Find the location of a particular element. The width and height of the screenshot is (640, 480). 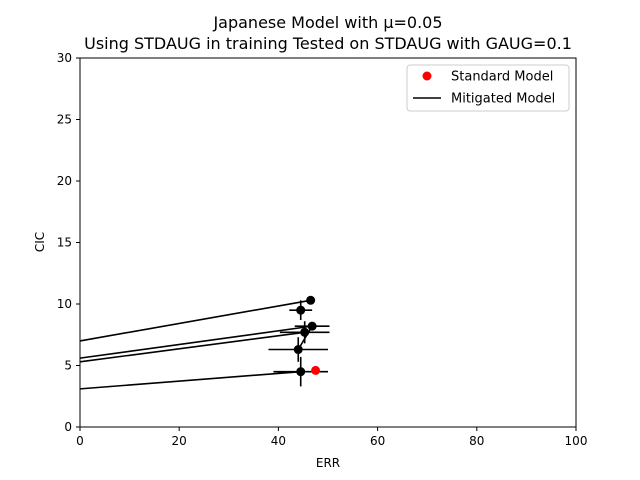

y-tick-label: 5 is located at coordinates (68, 366).